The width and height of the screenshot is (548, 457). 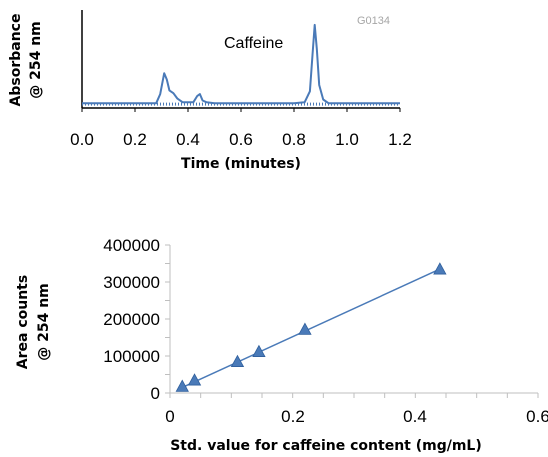 What do you see at coordinates (155, 393) in the screenshot?
I see `y-tick-label: 0` at bounding box center [155, 393].